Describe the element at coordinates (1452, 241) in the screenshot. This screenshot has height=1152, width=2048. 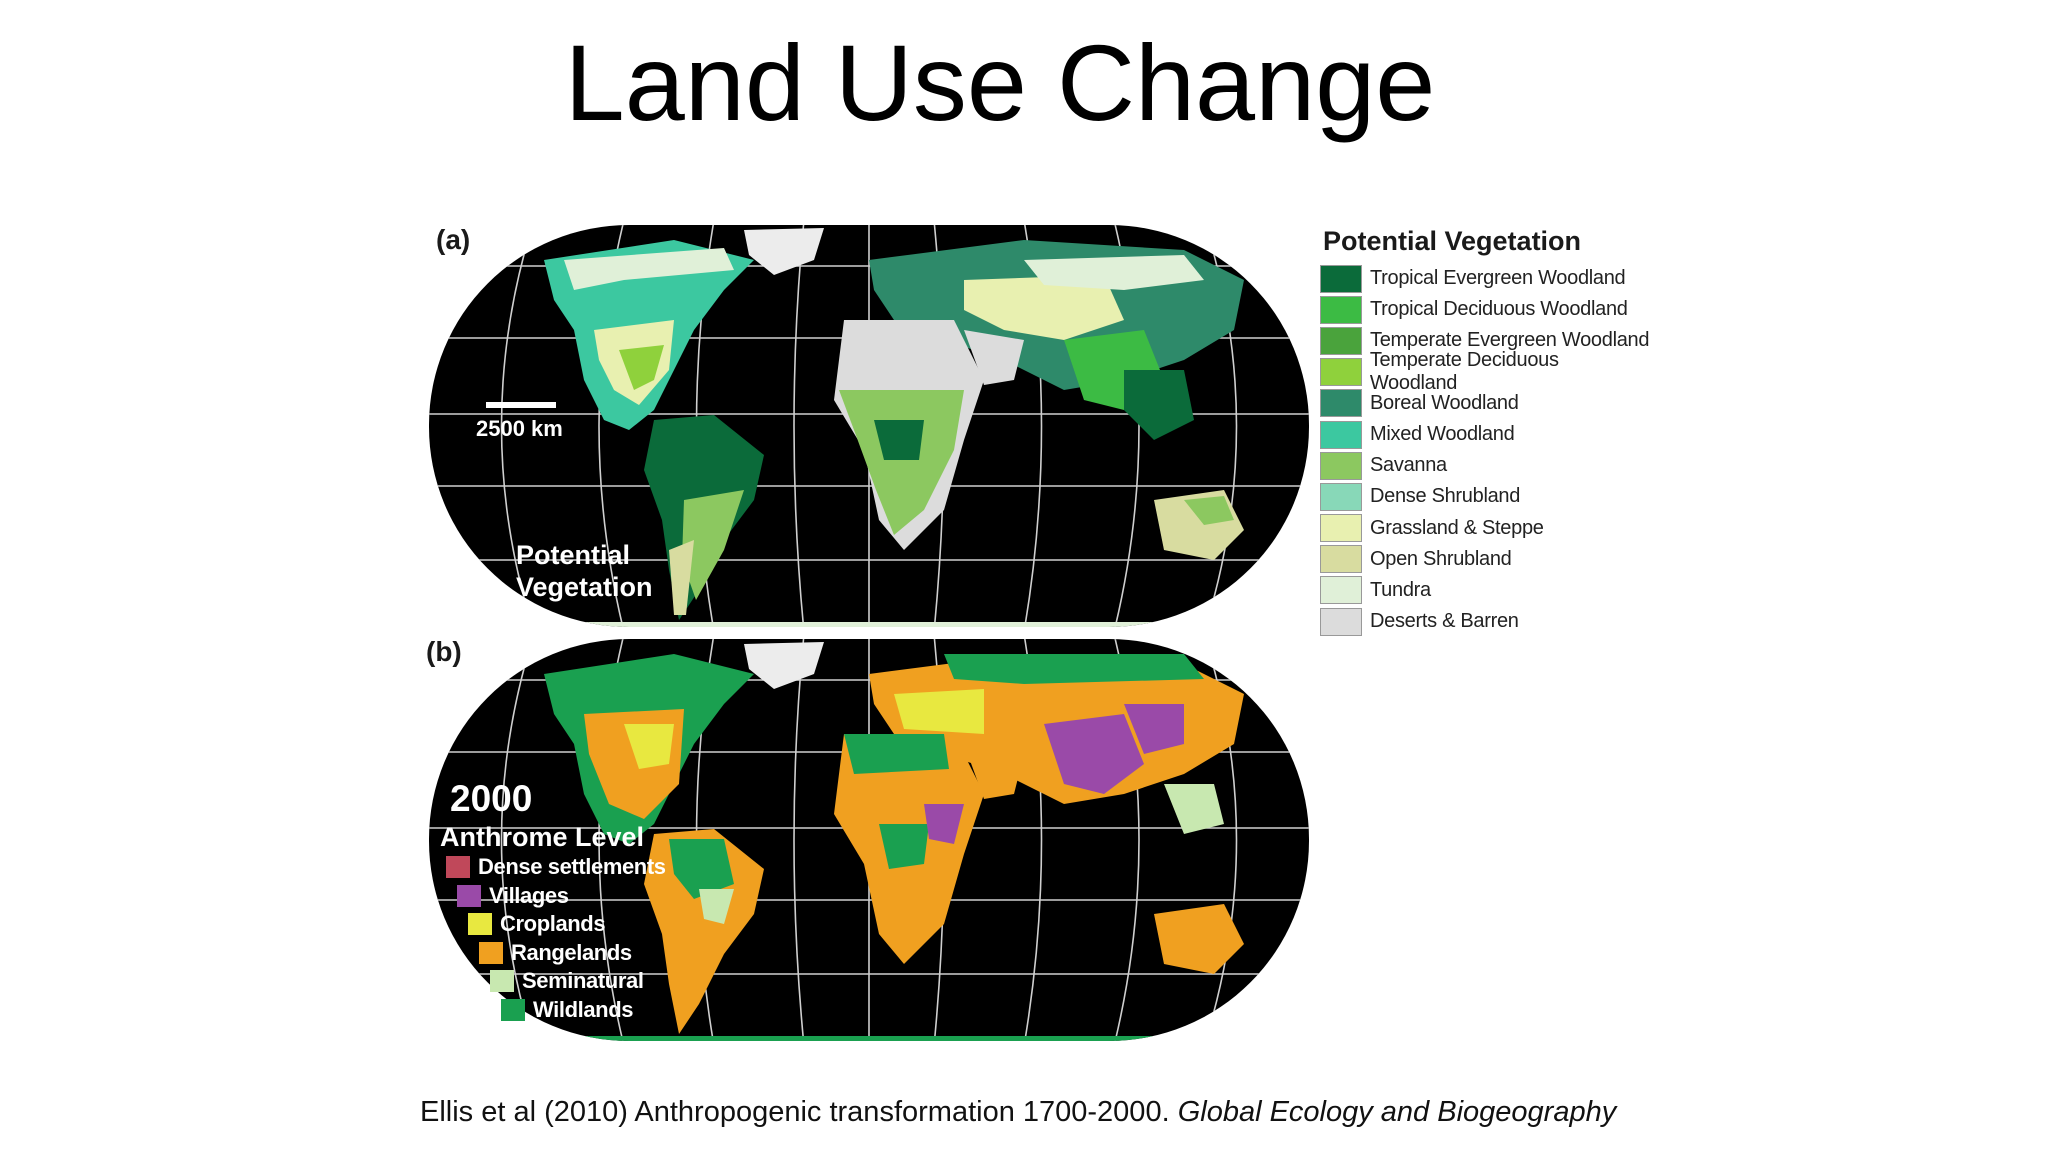
I see `legend-title: Potential Vegetation` at that location.